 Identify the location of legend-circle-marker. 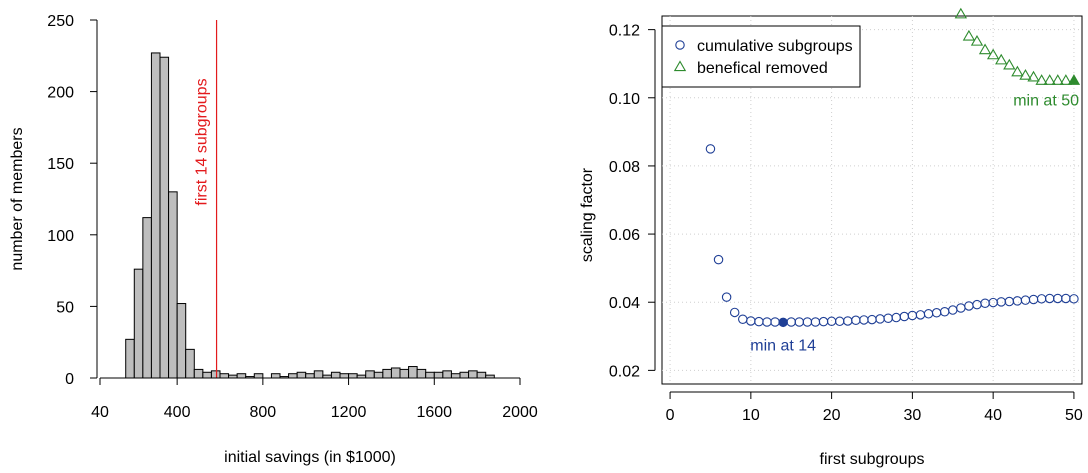
(680, 45).